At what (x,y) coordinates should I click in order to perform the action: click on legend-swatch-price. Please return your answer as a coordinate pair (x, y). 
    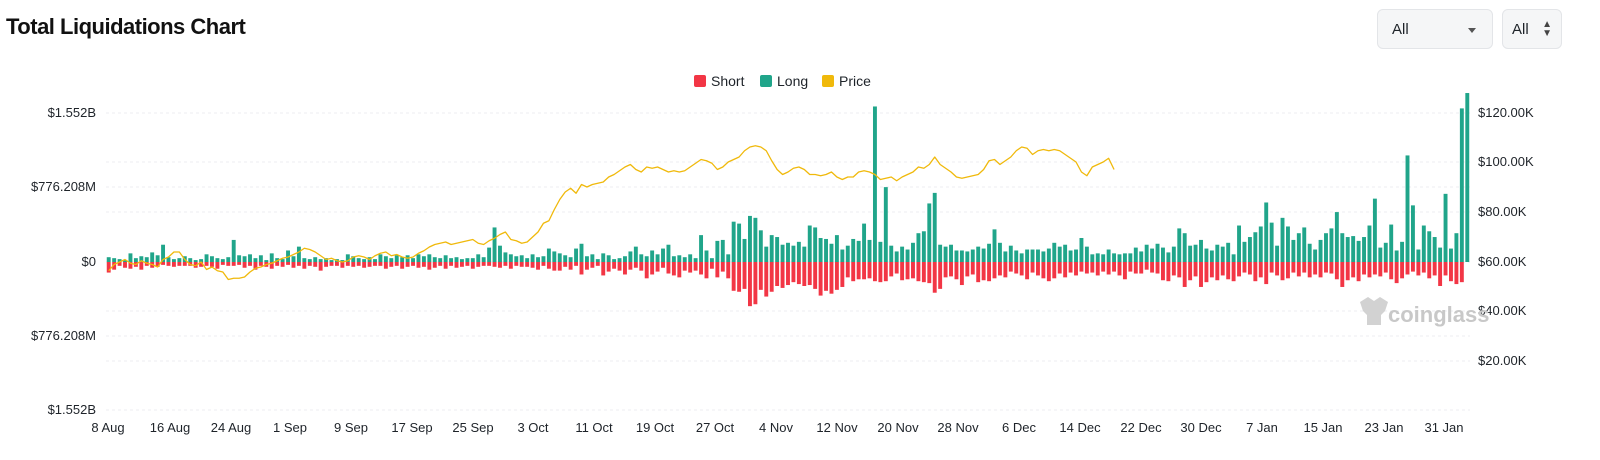
    Looking at the image, I should click on (828, 81).